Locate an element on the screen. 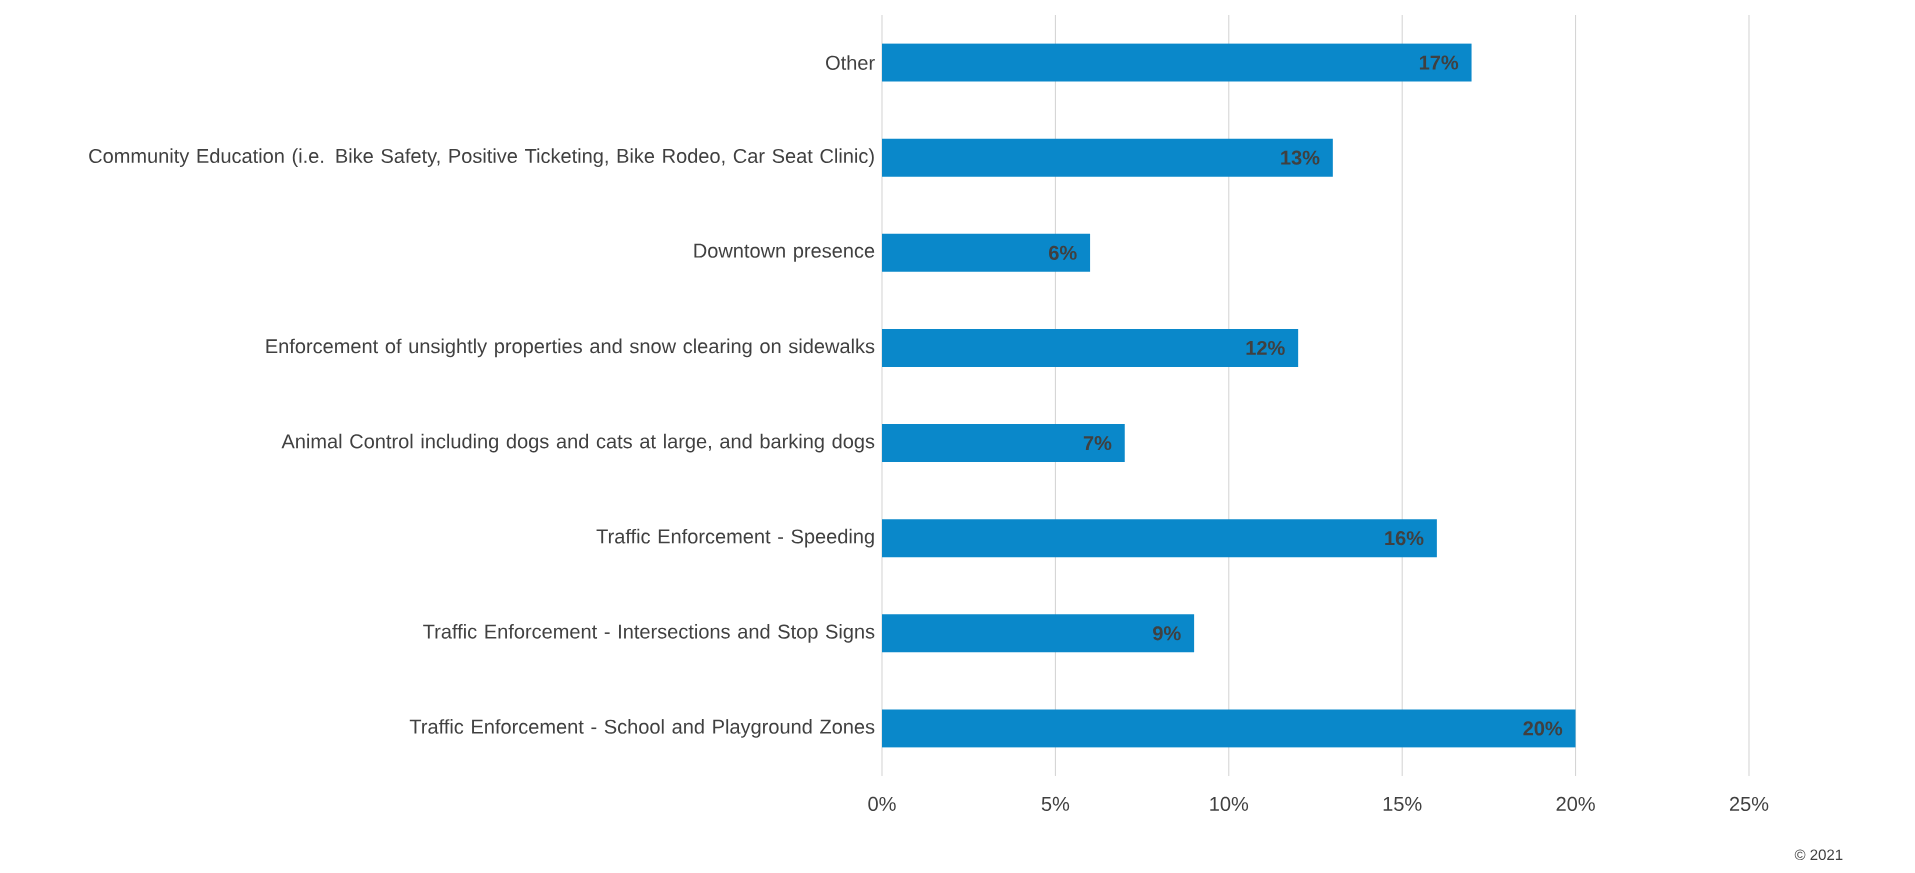 This screenshot has height=873, width=1915. data-label: 9% is located at coordinates (1167, 633).